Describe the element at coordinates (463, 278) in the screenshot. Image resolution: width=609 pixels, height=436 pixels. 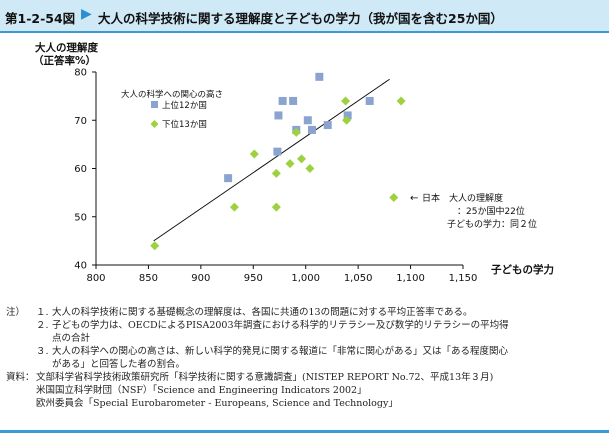
I see `x-tick-label: 1,150` at that location.